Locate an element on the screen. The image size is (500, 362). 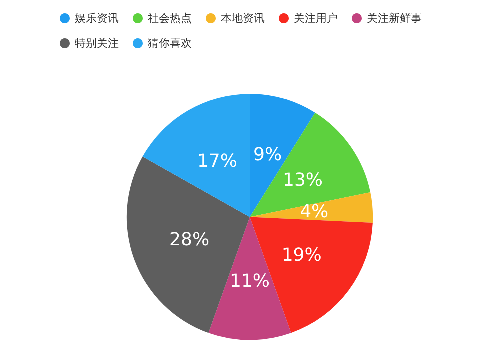
data-label: 9% is located at coordinates (268, 155).